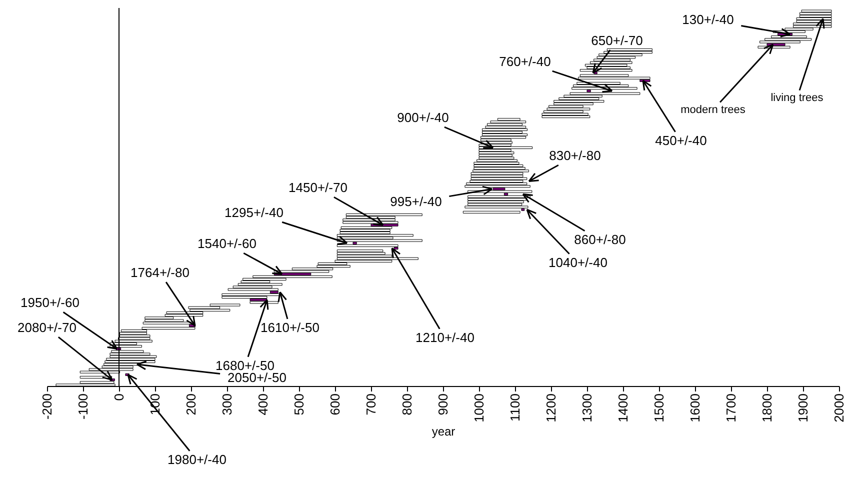 This screenshot has height=504, width=845. What do you see at coordinates (191, 405) in the screenshot?
I see `x-tick-label: 200` at bounding box center [191, 405].